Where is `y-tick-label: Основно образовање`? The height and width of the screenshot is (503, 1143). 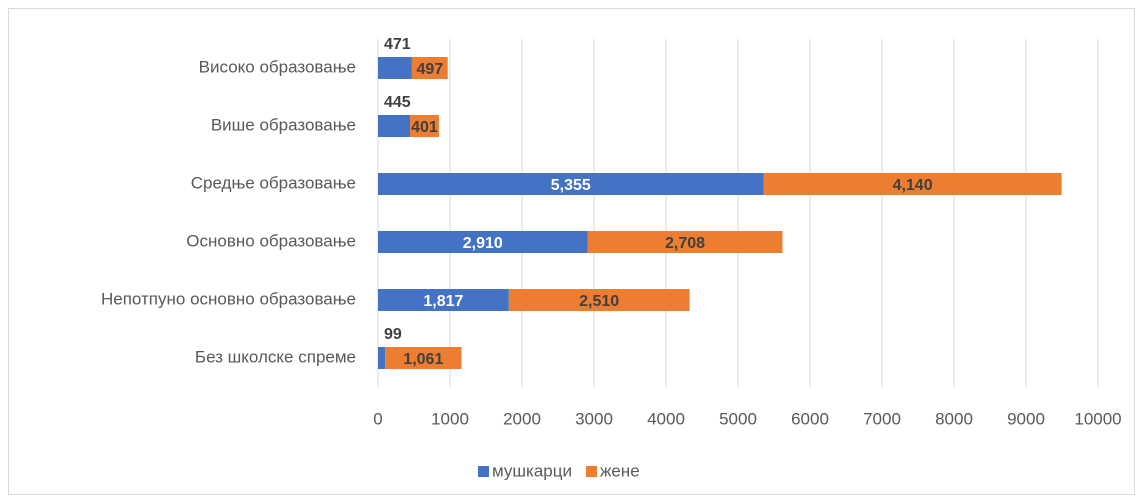 y-tick-label: Основно образовање is located at coordinates (271, 240).